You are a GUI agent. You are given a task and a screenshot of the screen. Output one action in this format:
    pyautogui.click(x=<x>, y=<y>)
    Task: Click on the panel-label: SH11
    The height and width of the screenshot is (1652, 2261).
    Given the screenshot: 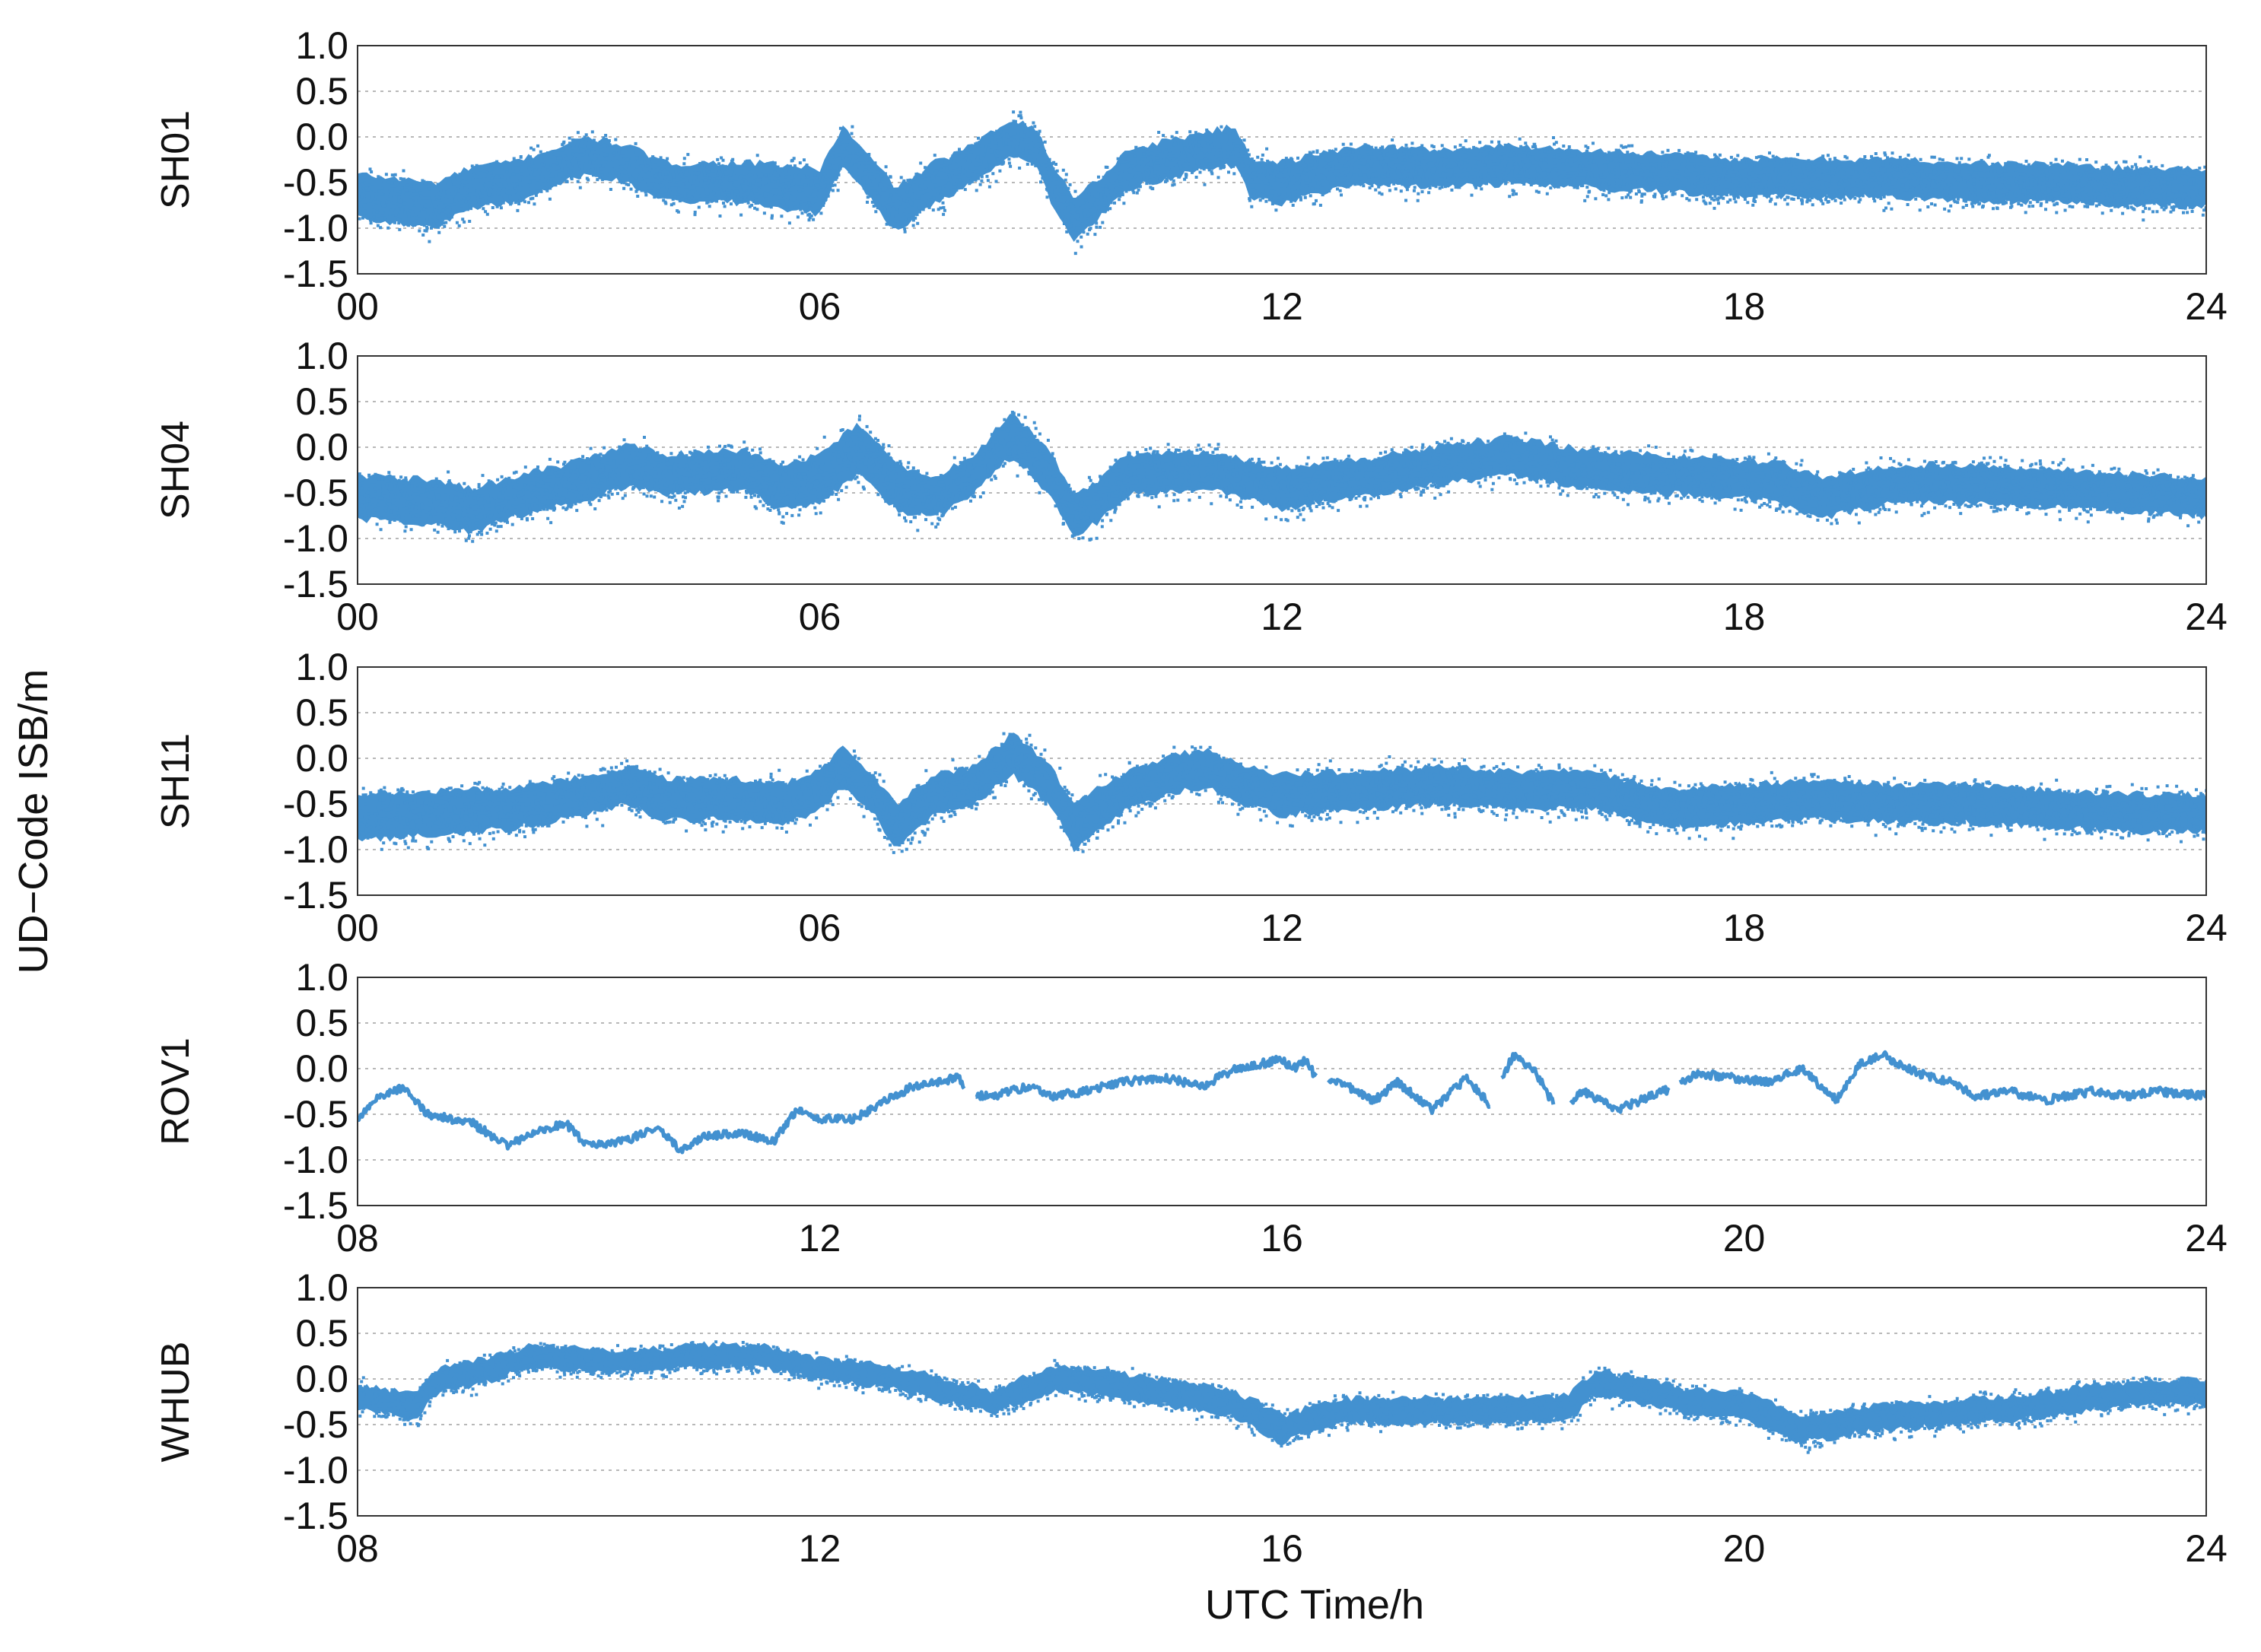 What is the action you would take?
    pyautogui.click(x=176, y=781)
    